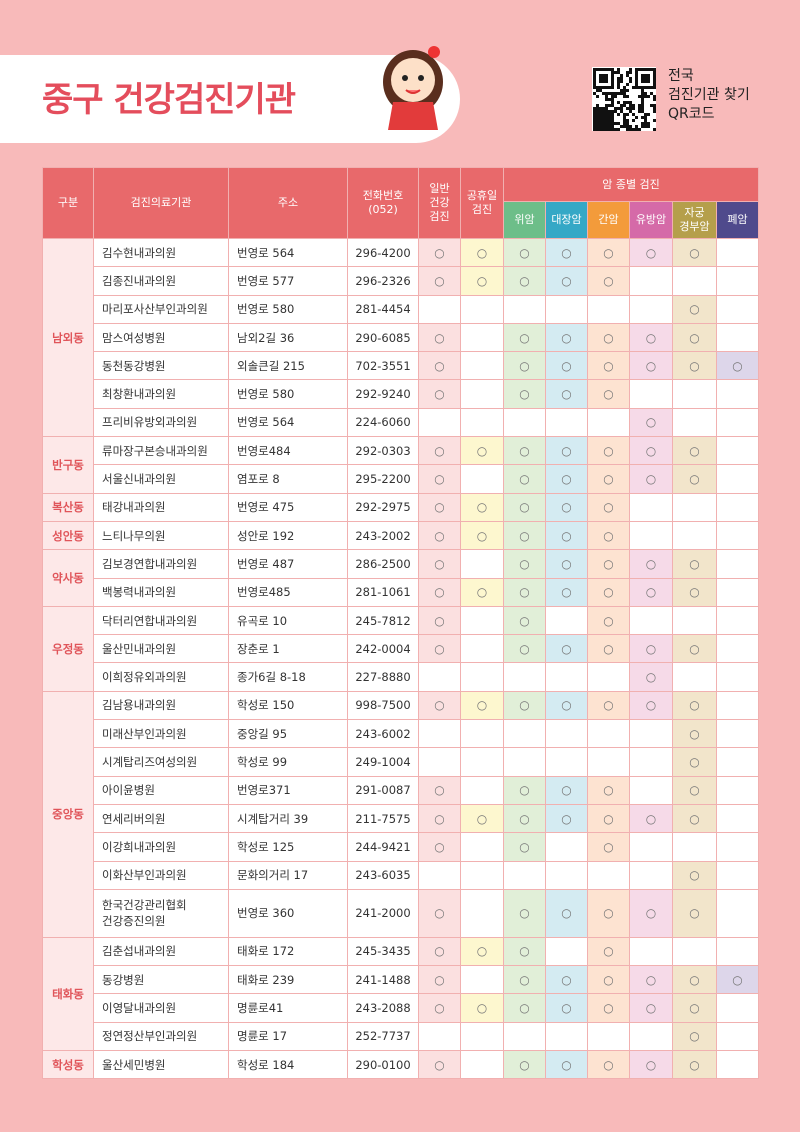 The height and width of the screenshot is (1132, 800). I want to click on clinic-name: 김남용내과의원, so click(161, 705).